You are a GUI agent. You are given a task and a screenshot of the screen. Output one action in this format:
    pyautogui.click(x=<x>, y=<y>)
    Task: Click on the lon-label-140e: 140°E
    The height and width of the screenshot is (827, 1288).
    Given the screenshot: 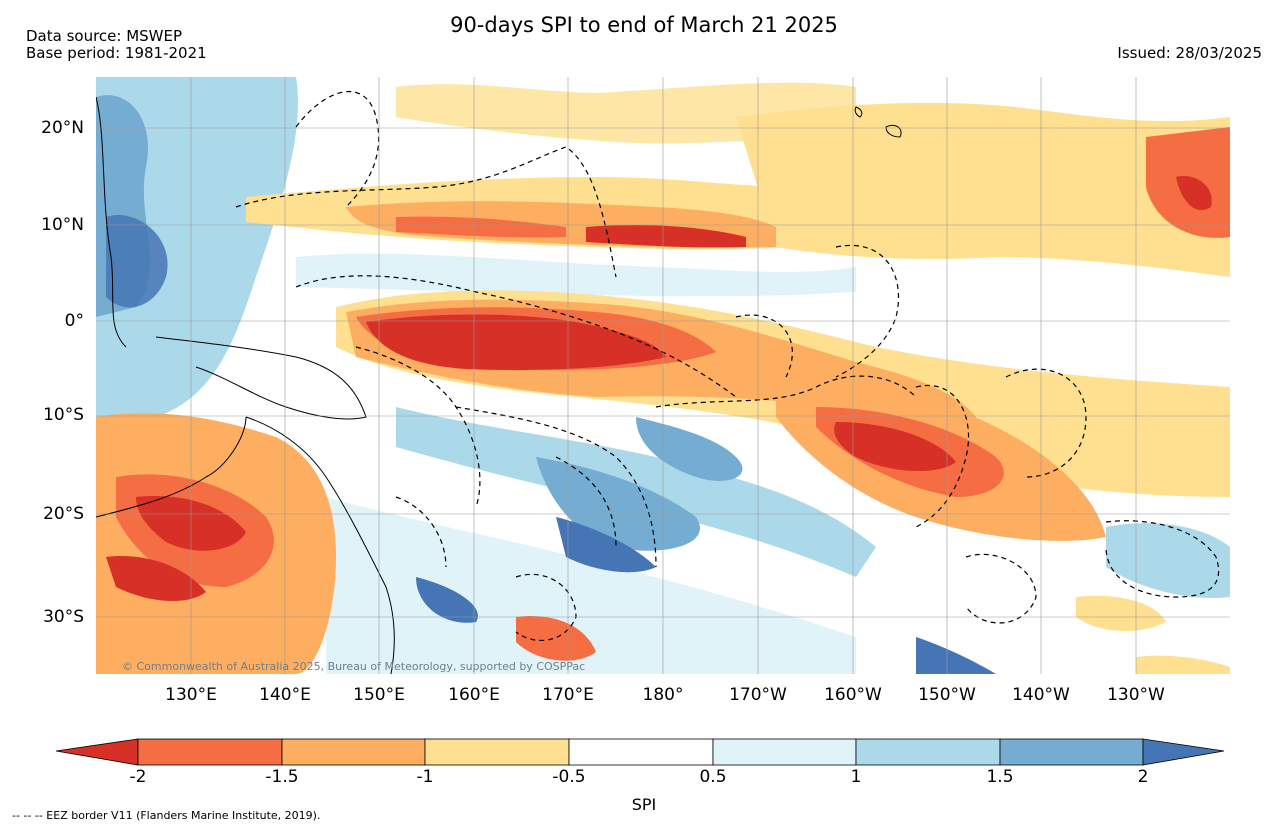 What is the action you would take?
    pyautogui.click(x=285, y=695)
    